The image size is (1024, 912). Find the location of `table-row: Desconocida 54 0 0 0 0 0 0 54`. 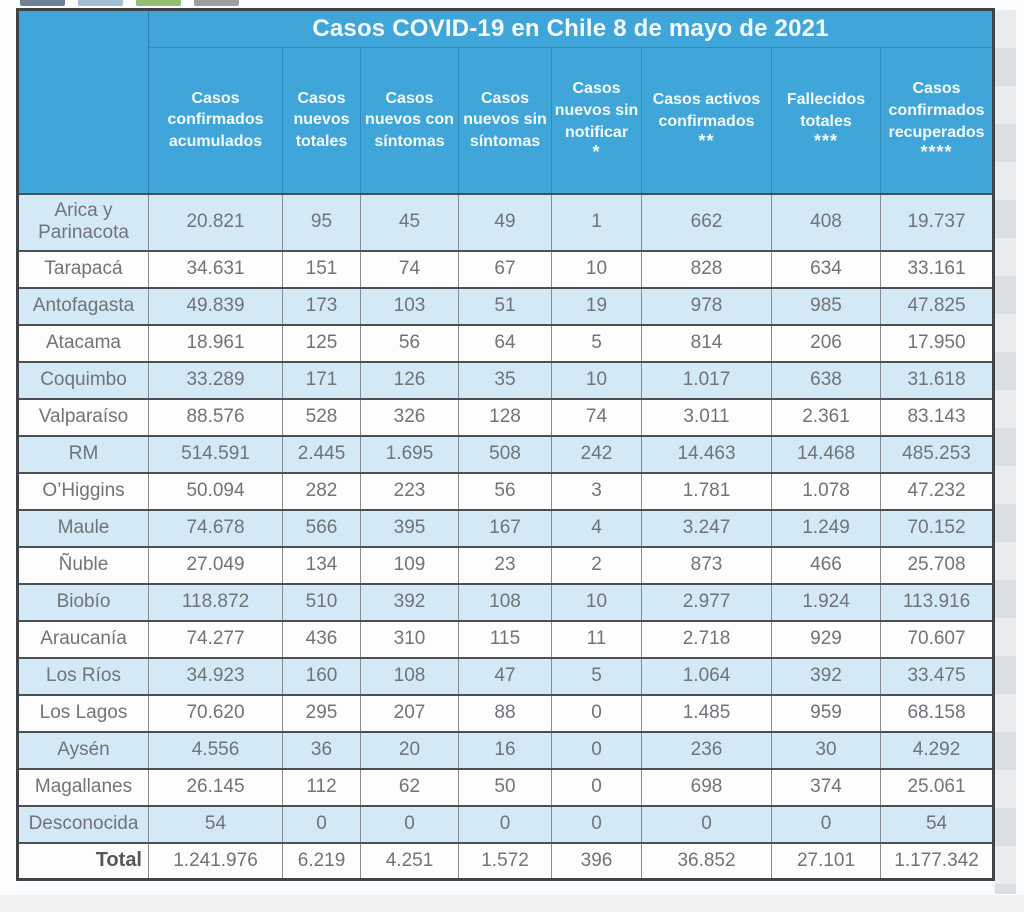

table-row: Desconocida 54 0 0 0 0 0 0 54 is located at coordinates (505, 823).